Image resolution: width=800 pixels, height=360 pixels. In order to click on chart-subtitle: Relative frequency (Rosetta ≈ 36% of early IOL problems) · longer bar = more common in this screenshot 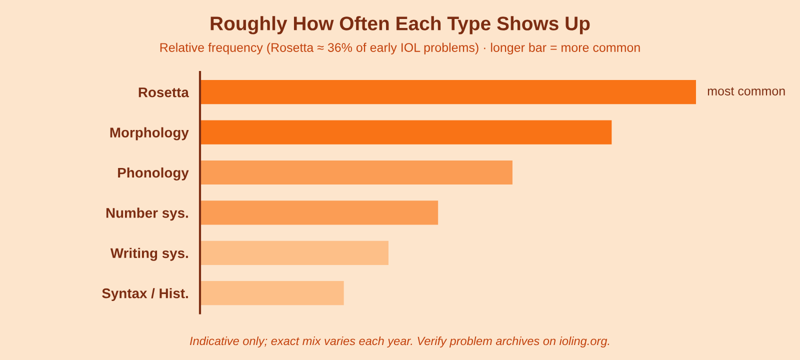, I will do `click(400, 48)`.